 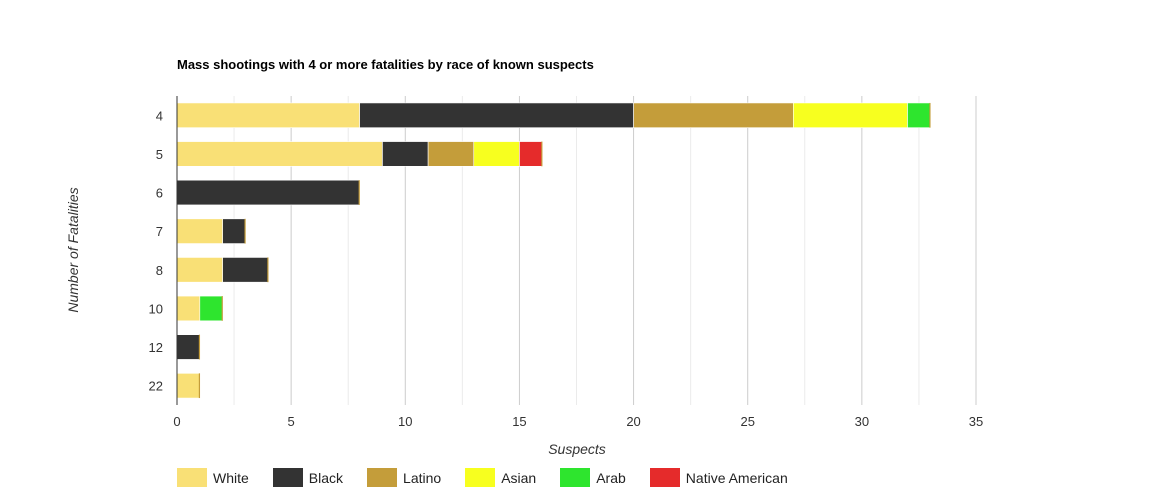 What do you see at coordinates (519, 421) in the screenshot?
I see `x-tick-label: 15` at bounding box center [519, 421].